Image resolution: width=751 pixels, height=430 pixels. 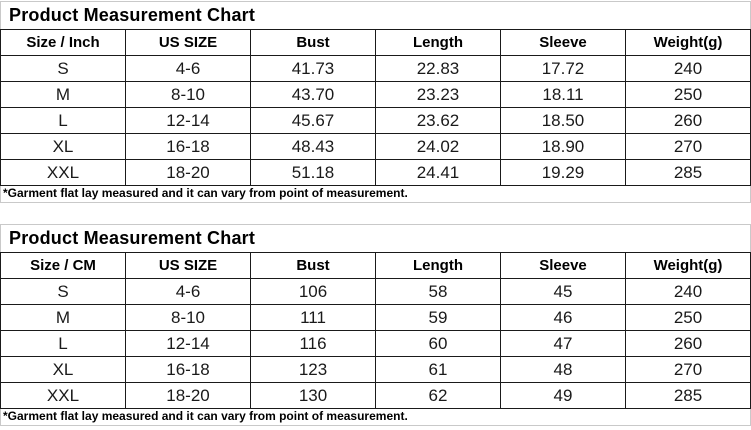 I want to click on table-cell: 62, so click(x=438, y=395).